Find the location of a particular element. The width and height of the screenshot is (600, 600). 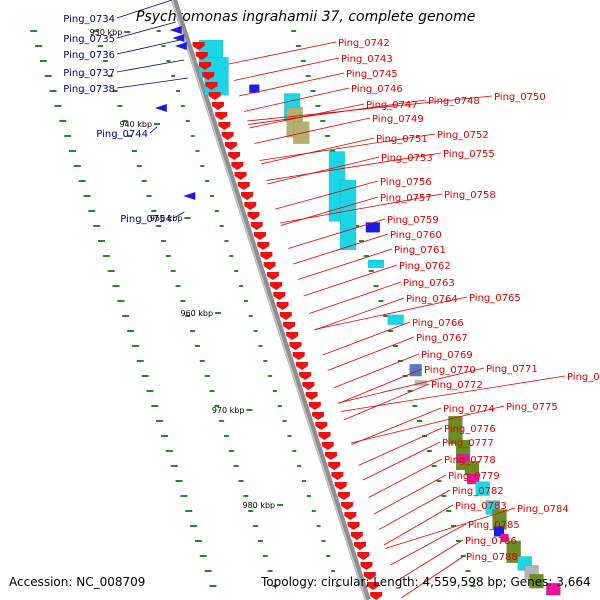

forward-gene-label: Ping_0769 is located at coordinates (447, 355).